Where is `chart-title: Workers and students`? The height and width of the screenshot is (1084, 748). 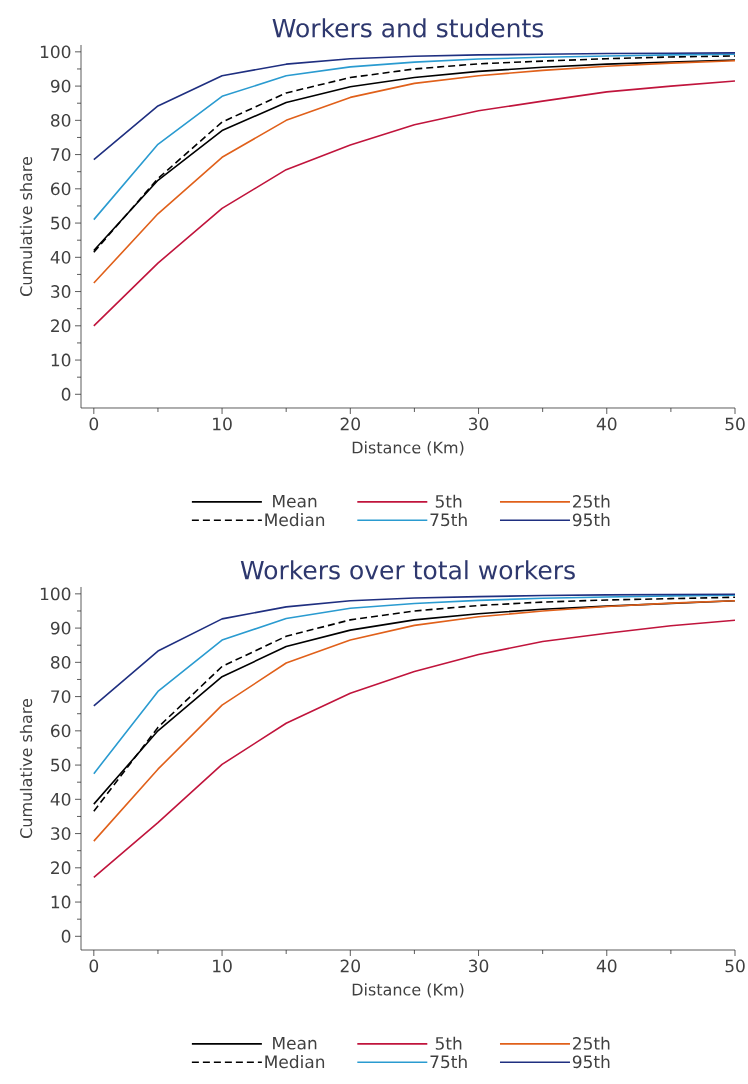 chart-title: Workers and students is located at coordinates (408, 28).